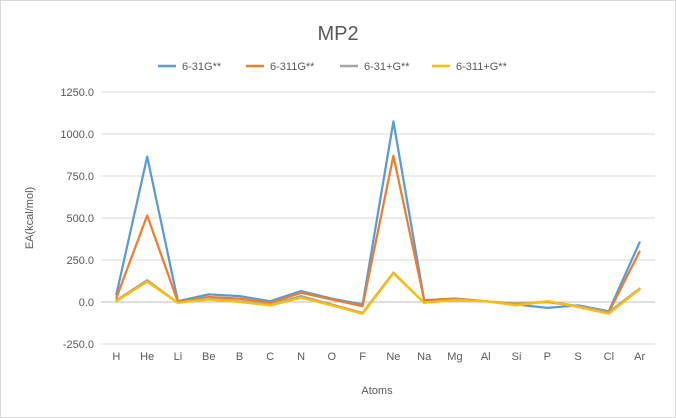  Describe the element at coordinates (178, 357) in the screenshot. I see `x-tick-label: Li` at that location.